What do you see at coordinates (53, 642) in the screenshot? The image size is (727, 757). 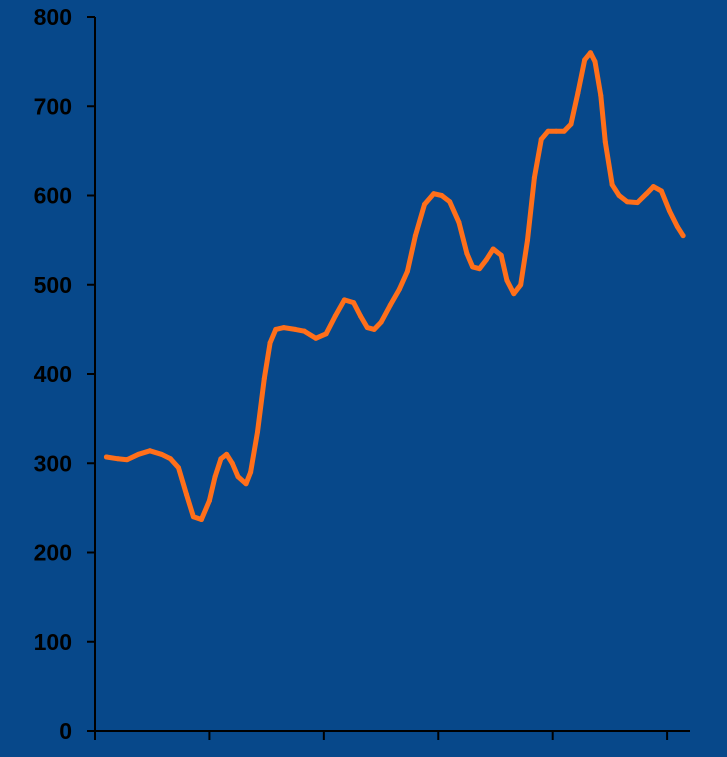 I see `y-tick-label: 100` at bounding box center [53, 642].